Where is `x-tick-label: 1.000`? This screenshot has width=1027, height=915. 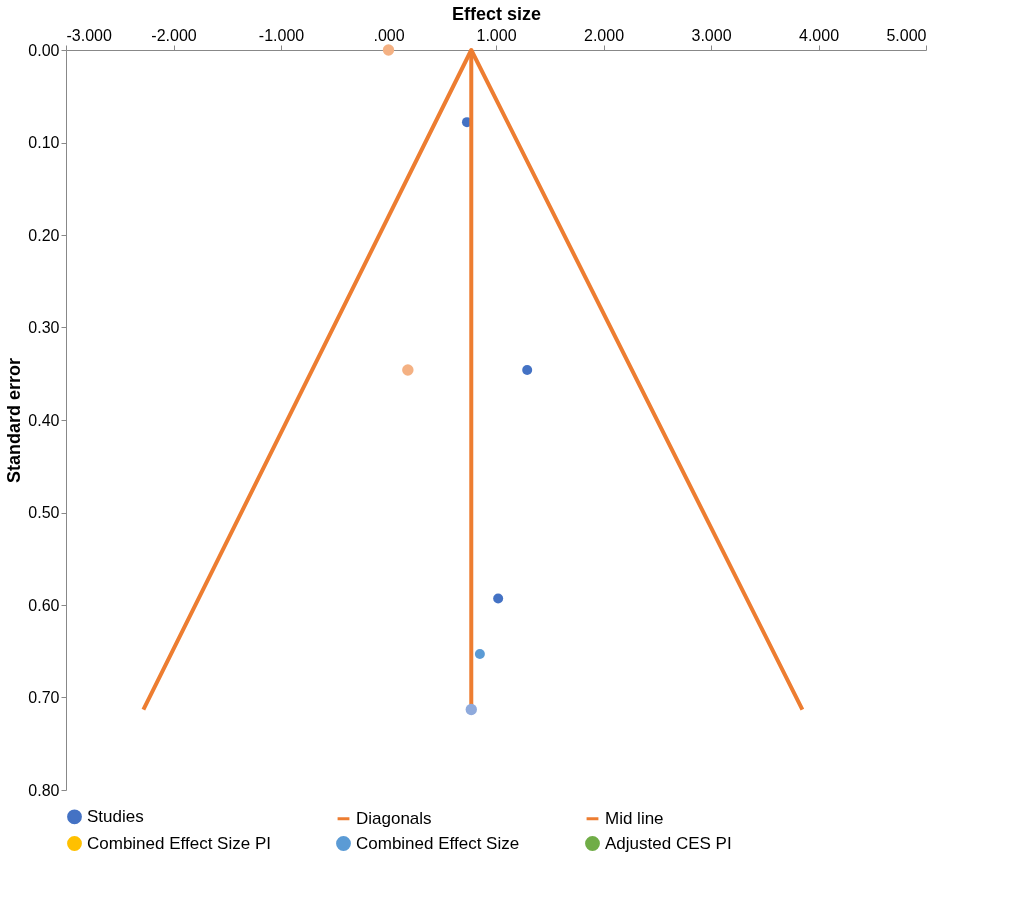
x-tick-label: 1.000 is located at coordinates (496, 35).